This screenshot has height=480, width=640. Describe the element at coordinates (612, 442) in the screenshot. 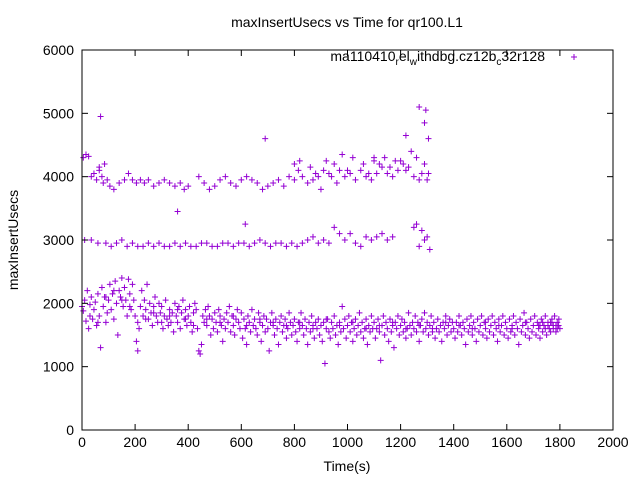

I see `x-tick-label: 2000` at that location.